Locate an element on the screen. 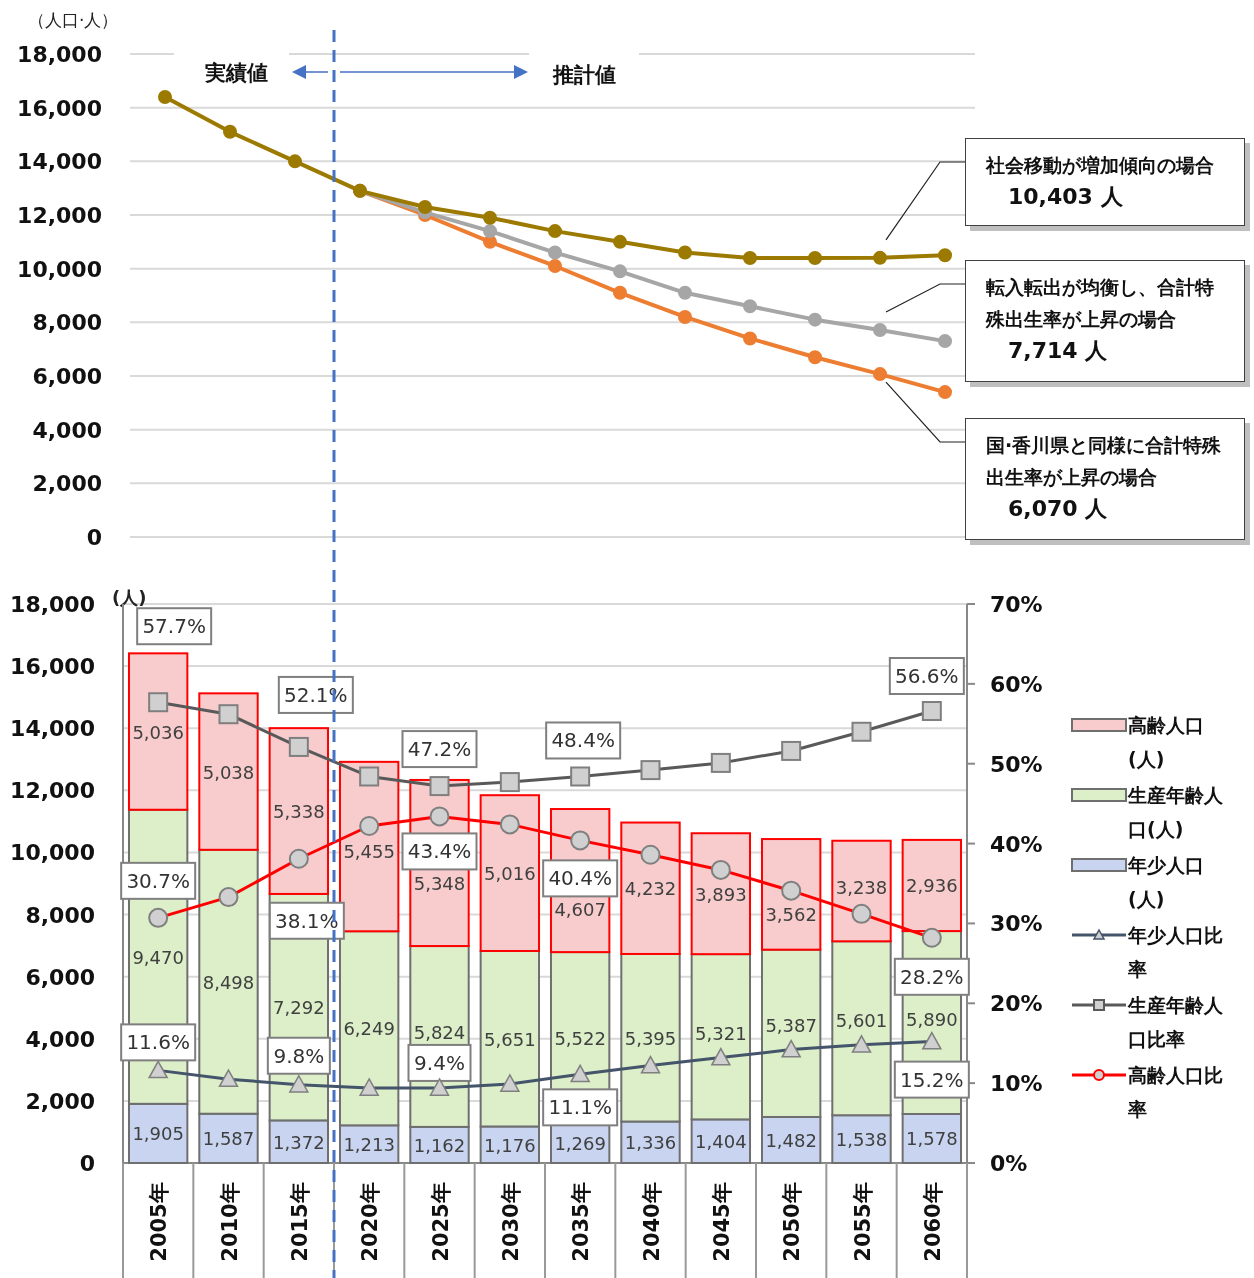 The image size is (1254, 1278). data-label: 40.4% is located at coordinates (580, 878).